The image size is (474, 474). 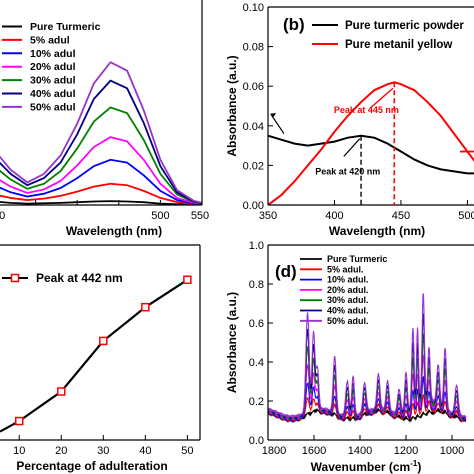 I want to click on arrow-head-left-b, so click(x=273, y=115).